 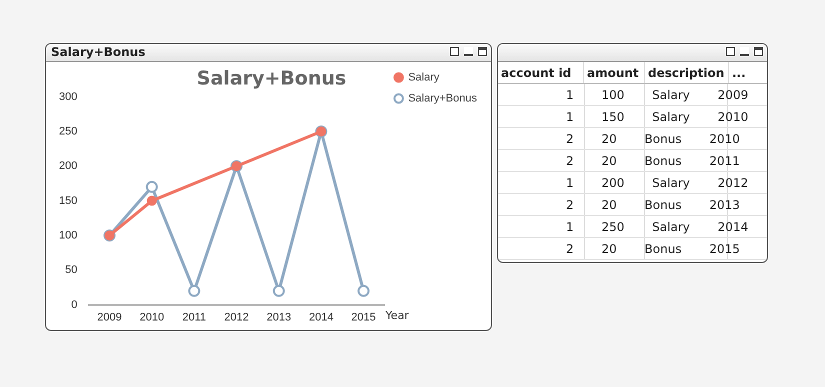 I want to click on text: 2 20 Bonus 2013, so click(x=653, y=205).